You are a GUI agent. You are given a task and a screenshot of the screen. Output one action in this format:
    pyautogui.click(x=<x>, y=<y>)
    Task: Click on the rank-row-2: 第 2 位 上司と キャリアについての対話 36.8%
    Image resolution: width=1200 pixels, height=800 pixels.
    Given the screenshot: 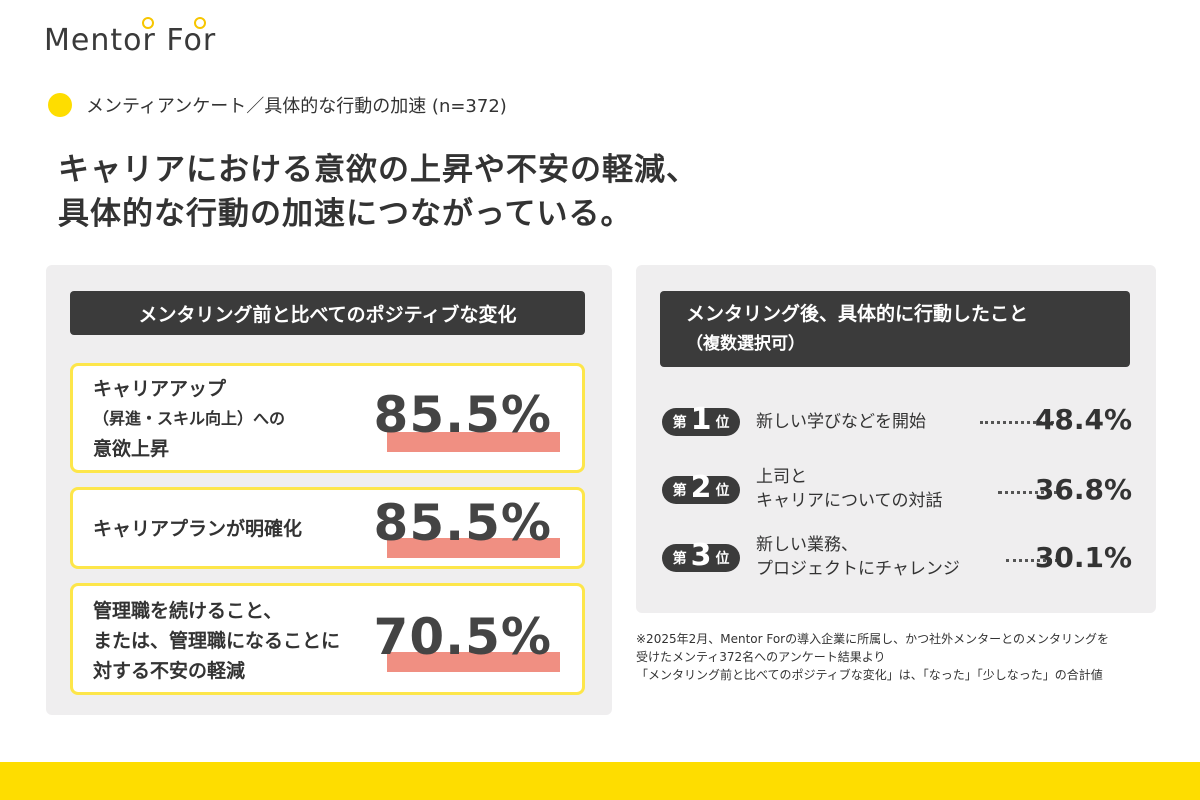 What is the action you would take?
    pyautogui.click(x=897, y=489)
    